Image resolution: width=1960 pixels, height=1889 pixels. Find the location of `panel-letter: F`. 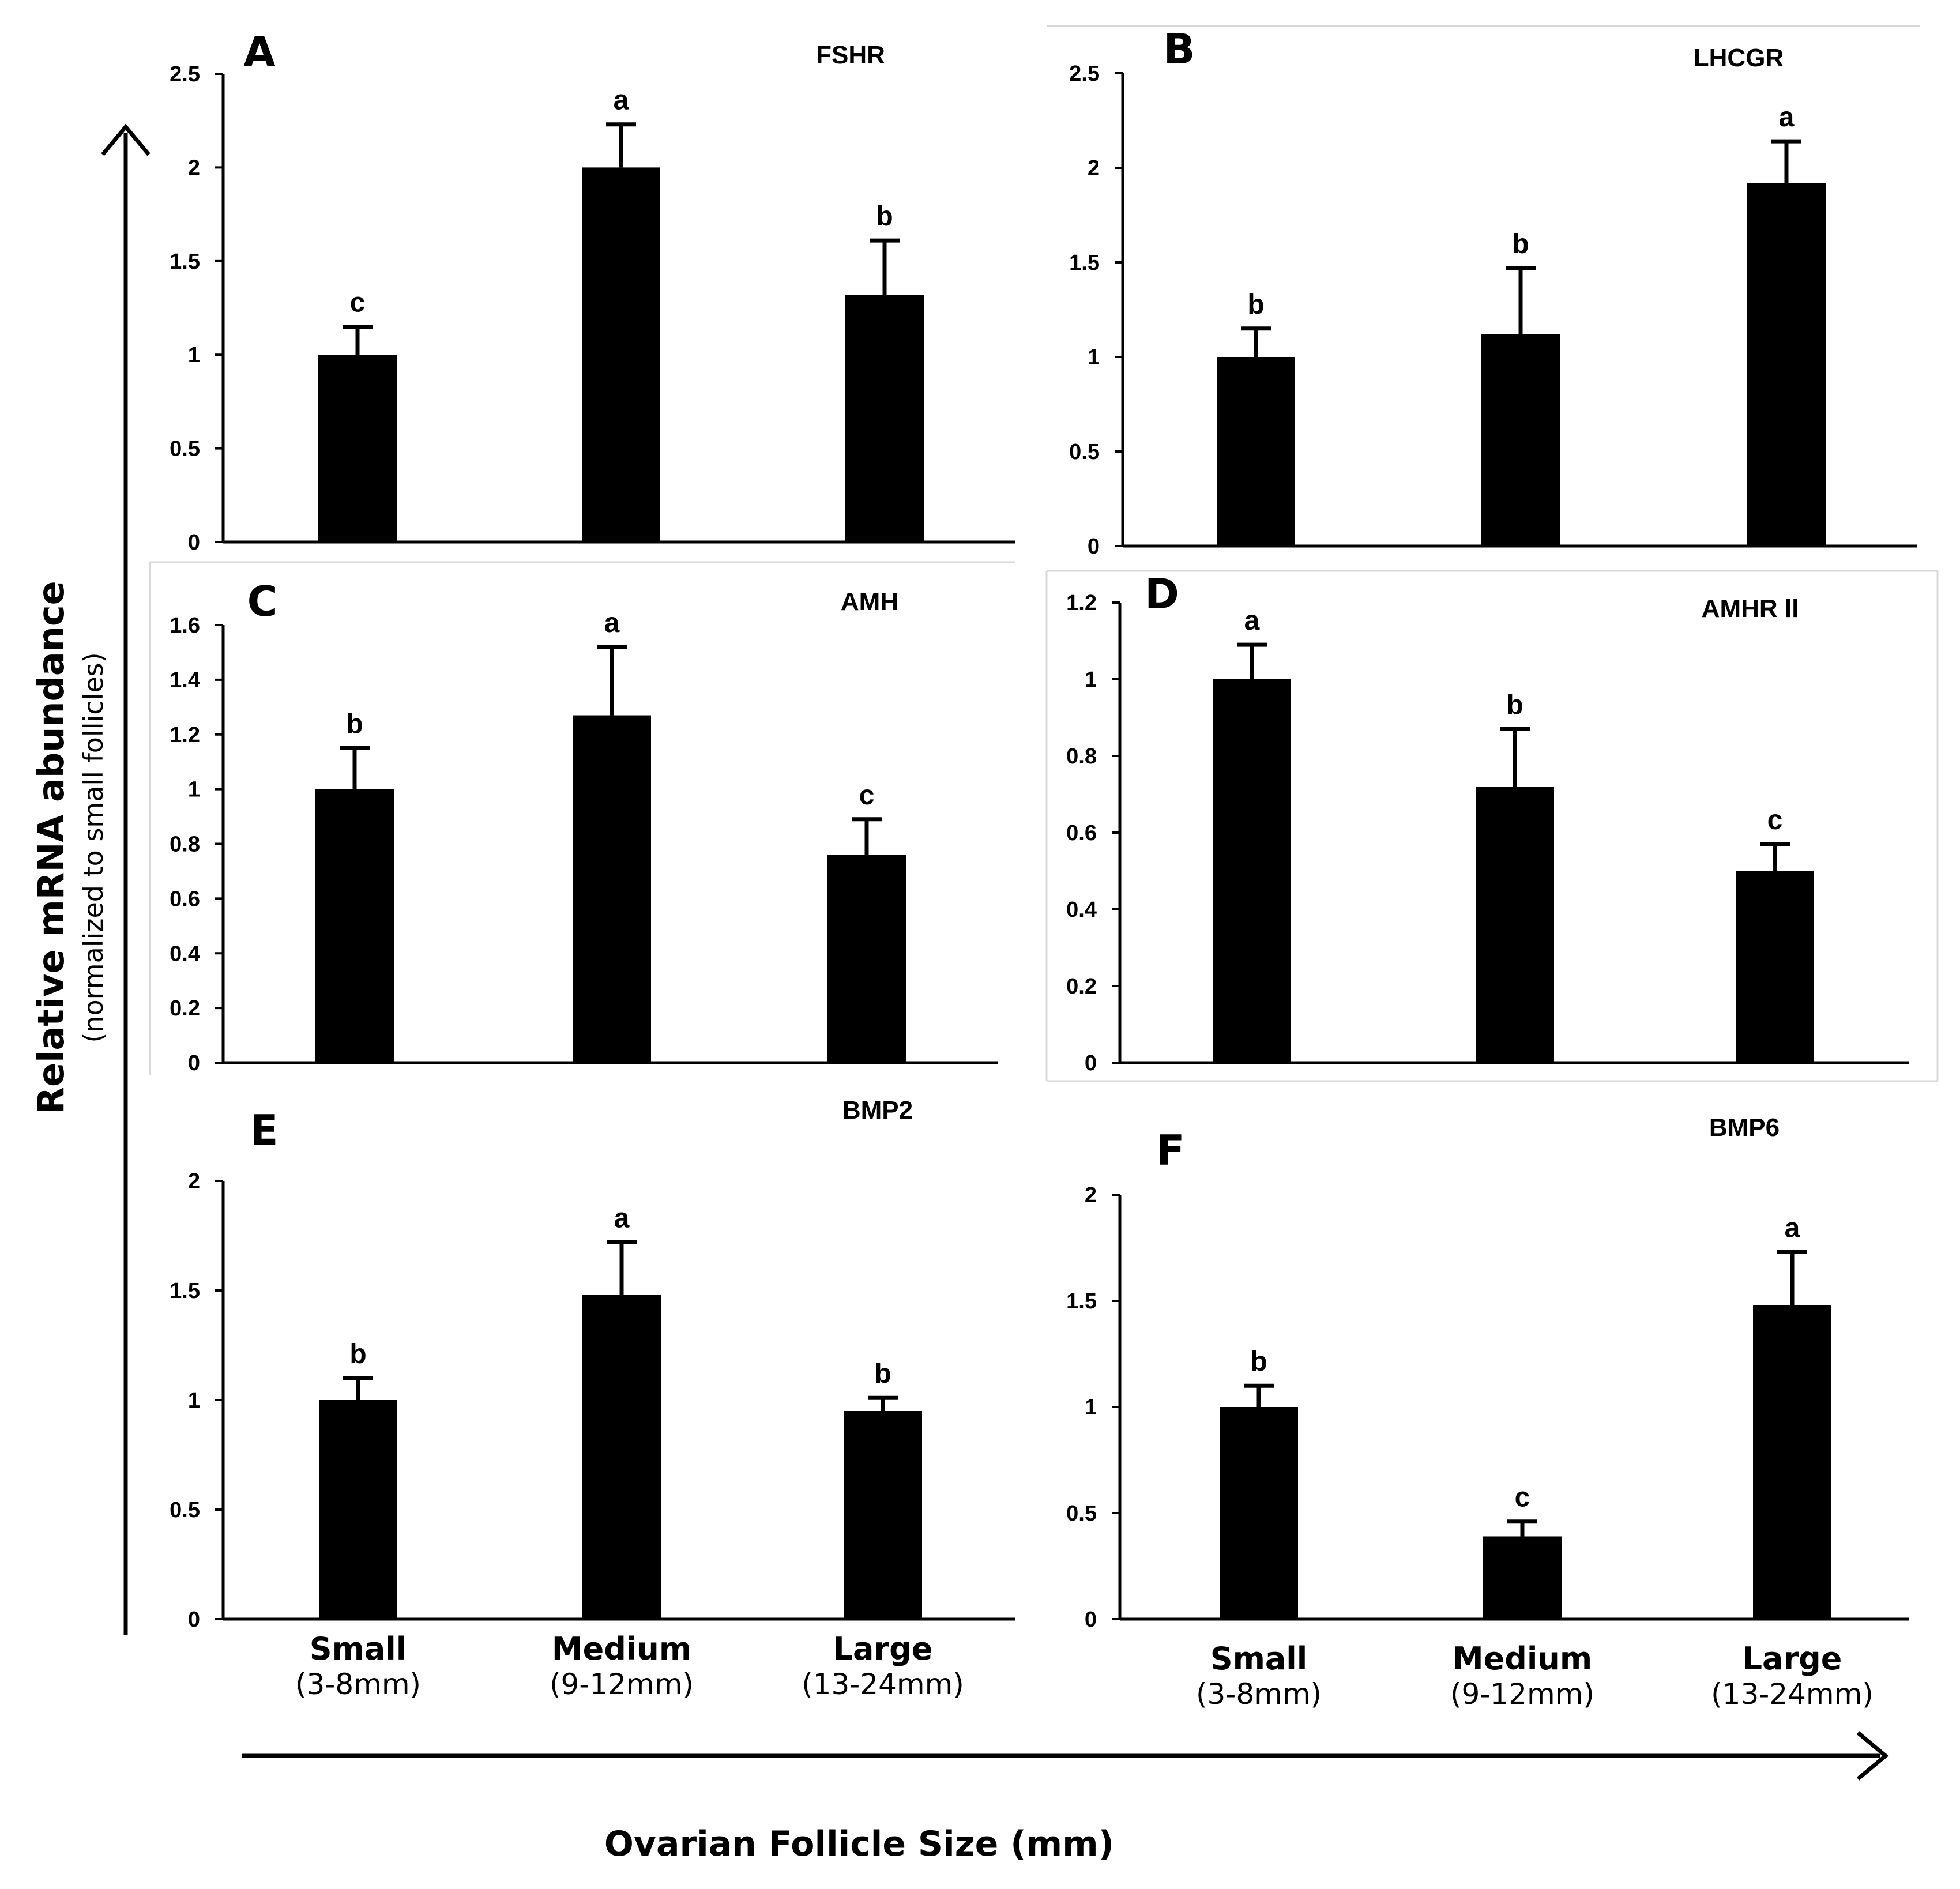

panel-letter: F is located at coordinates (1170, 1150).